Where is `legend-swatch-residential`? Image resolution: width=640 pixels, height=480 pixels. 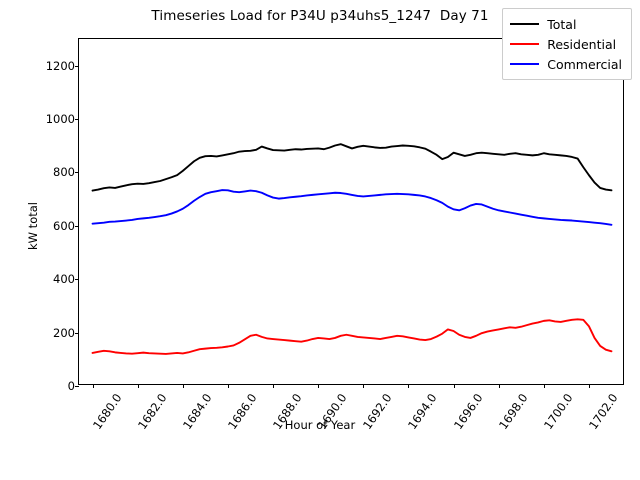
legend-swatch-residential is located at coordinates (525, 44).